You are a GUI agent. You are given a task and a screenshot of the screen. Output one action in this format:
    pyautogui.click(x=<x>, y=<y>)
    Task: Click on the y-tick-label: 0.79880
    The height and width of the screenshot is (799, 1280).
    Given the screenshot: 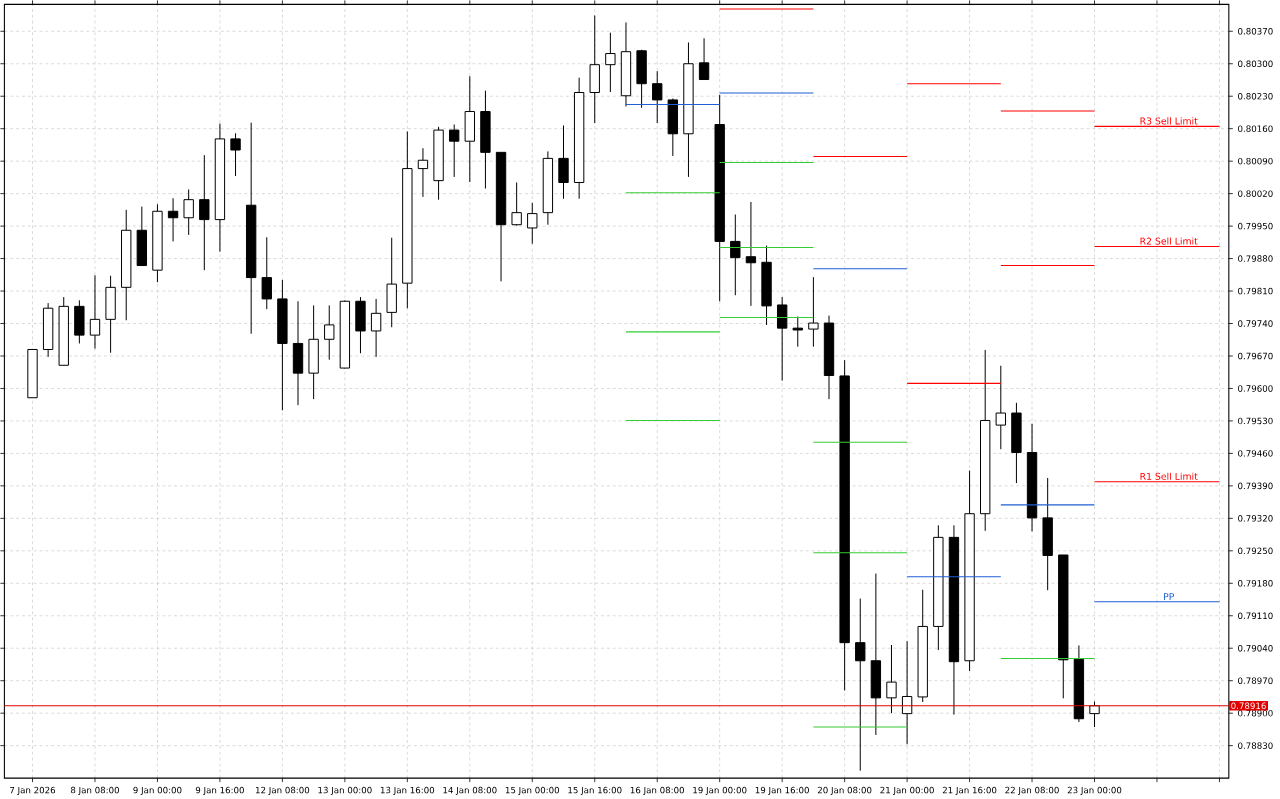 What is the action you would take?
    pyautogui.click(x=1255, y=258)
    